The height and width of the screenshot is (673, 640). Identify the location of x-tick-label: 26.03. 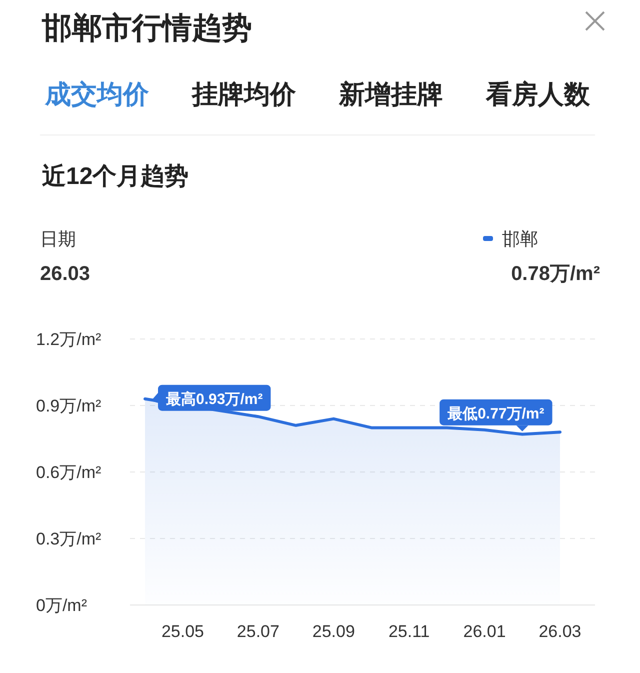
(560, 631).